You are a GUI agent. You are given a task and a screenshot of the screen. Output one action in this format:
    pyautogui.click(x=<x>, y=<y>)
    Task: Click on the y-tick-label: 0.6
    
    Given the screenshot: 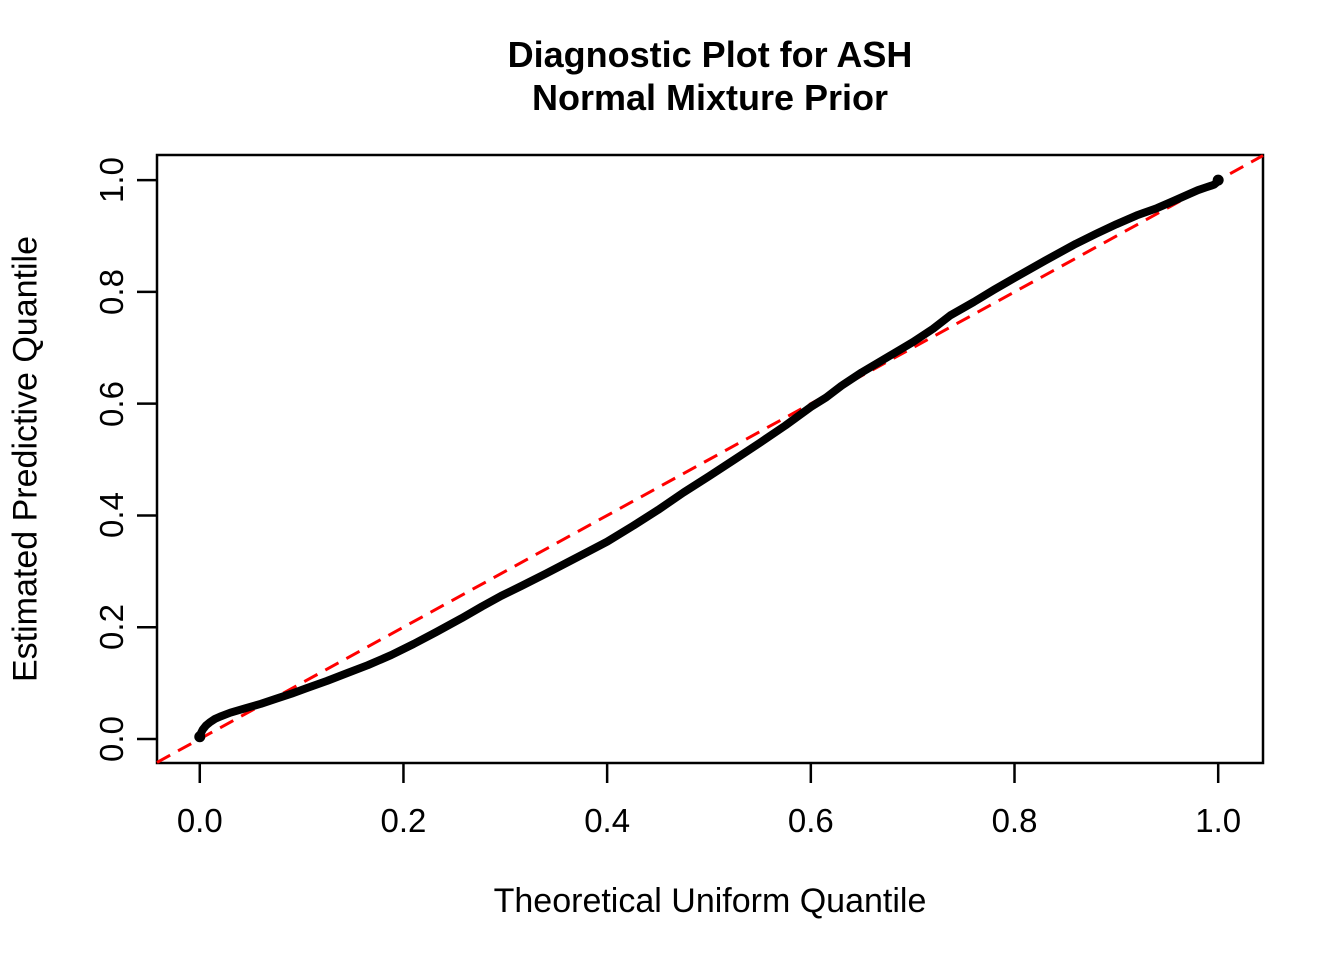 What is the action you would take?
    pyautogui.click(x=111, y=403)
    